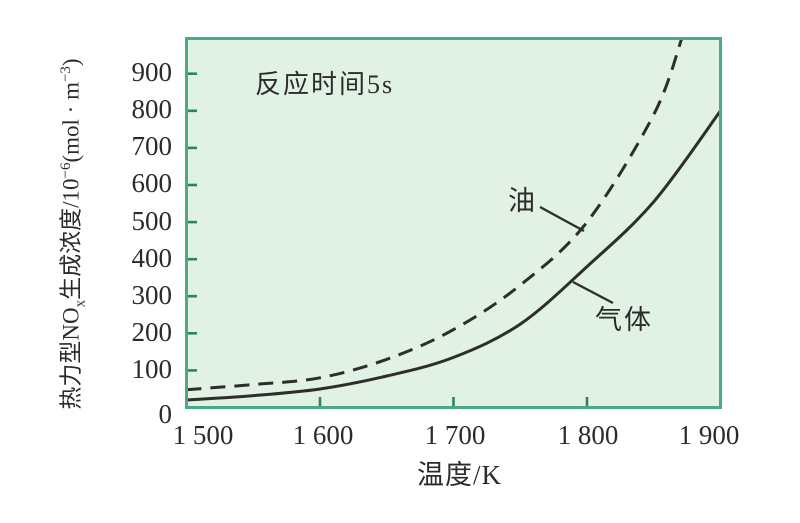 The image size is (800, 523). I want to click on y-tick-label: 300, so click(152, 295).